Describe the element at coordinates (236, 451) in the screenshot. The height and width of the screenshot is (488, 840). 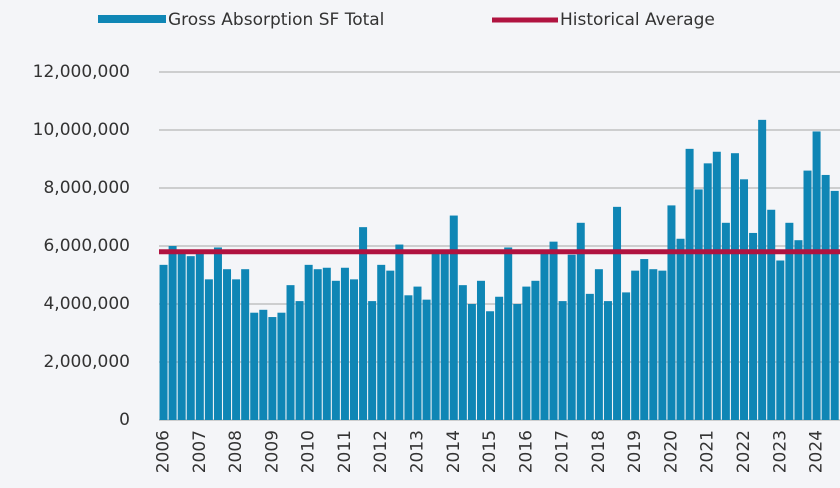
I see `x-tick-label: 2008` at that location.